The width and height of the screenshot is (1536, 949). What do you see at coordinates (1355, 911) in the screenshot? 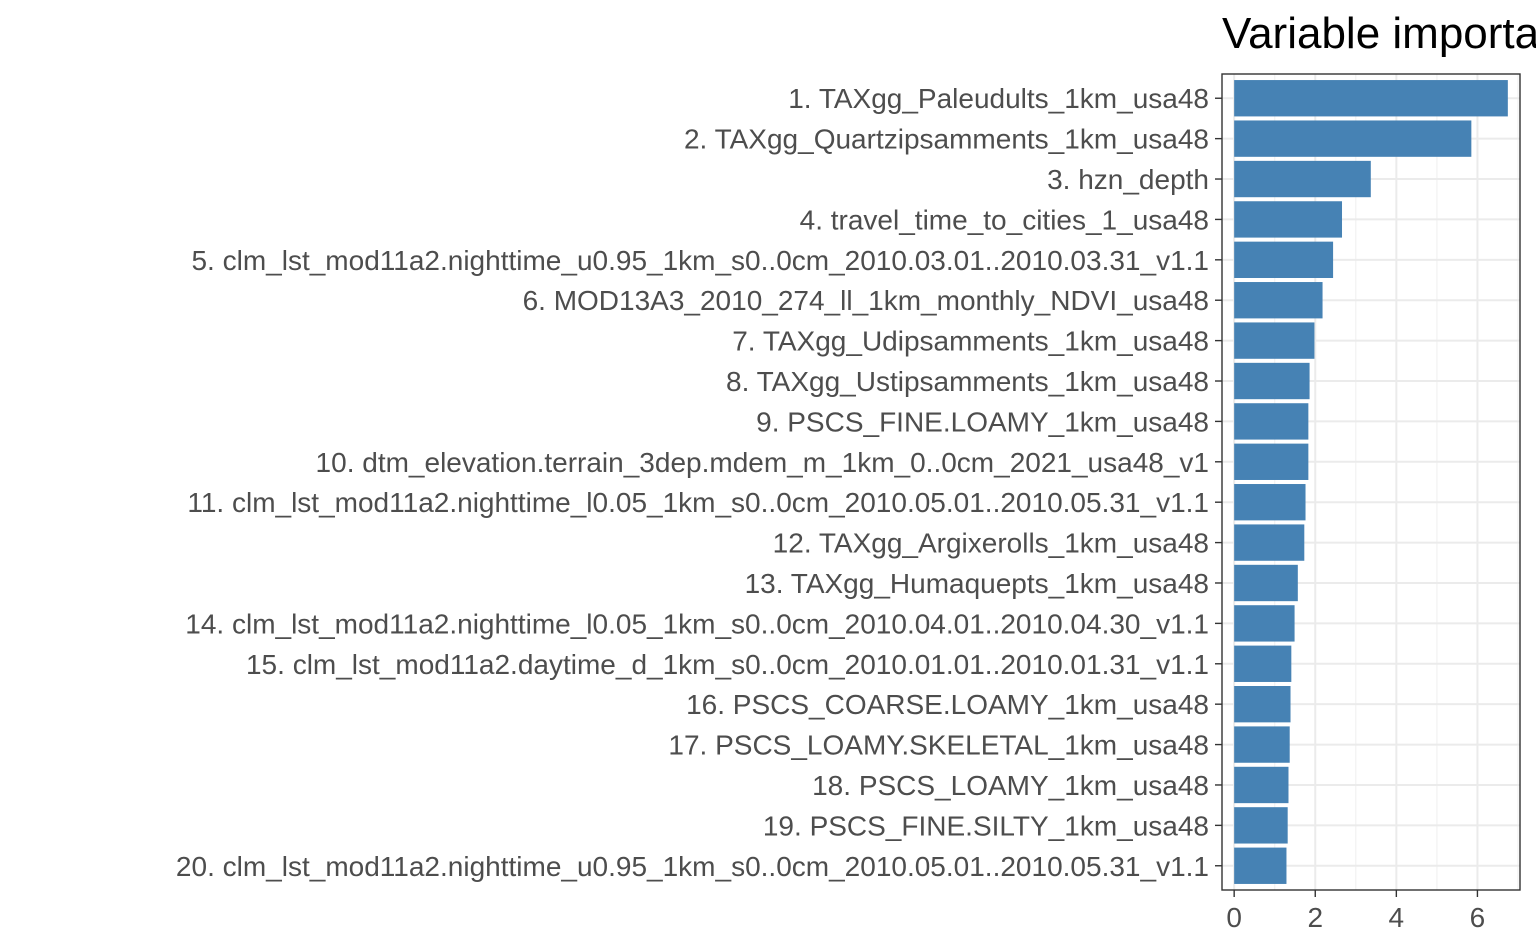
I see `x-axis: 0 2 4 6` at bounding box center [1355, 911].